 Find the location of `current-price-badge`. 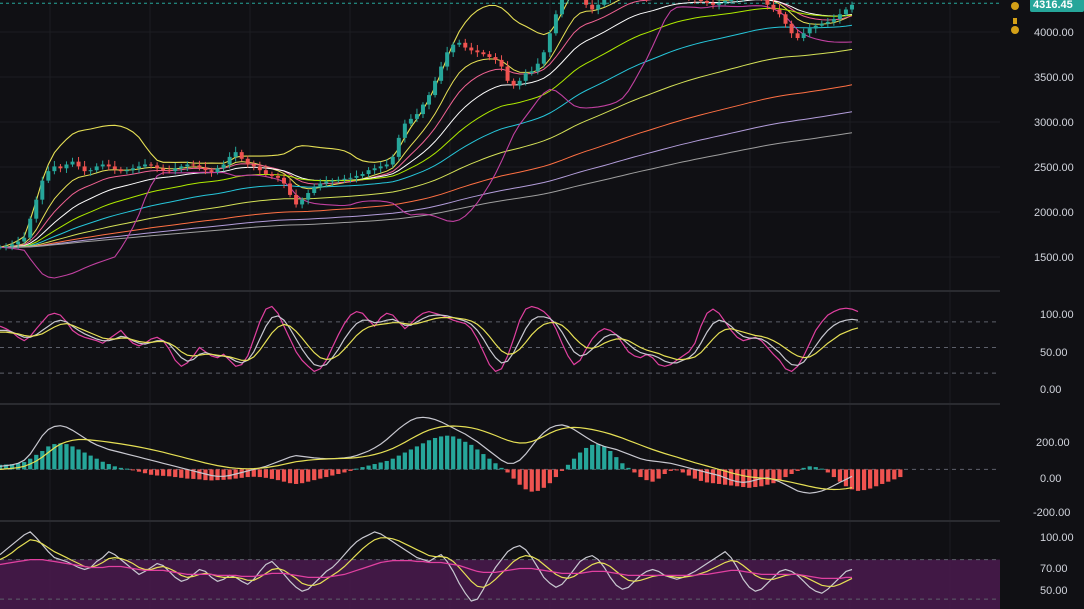

current-price-badge is located at coordinates (1057, 6).